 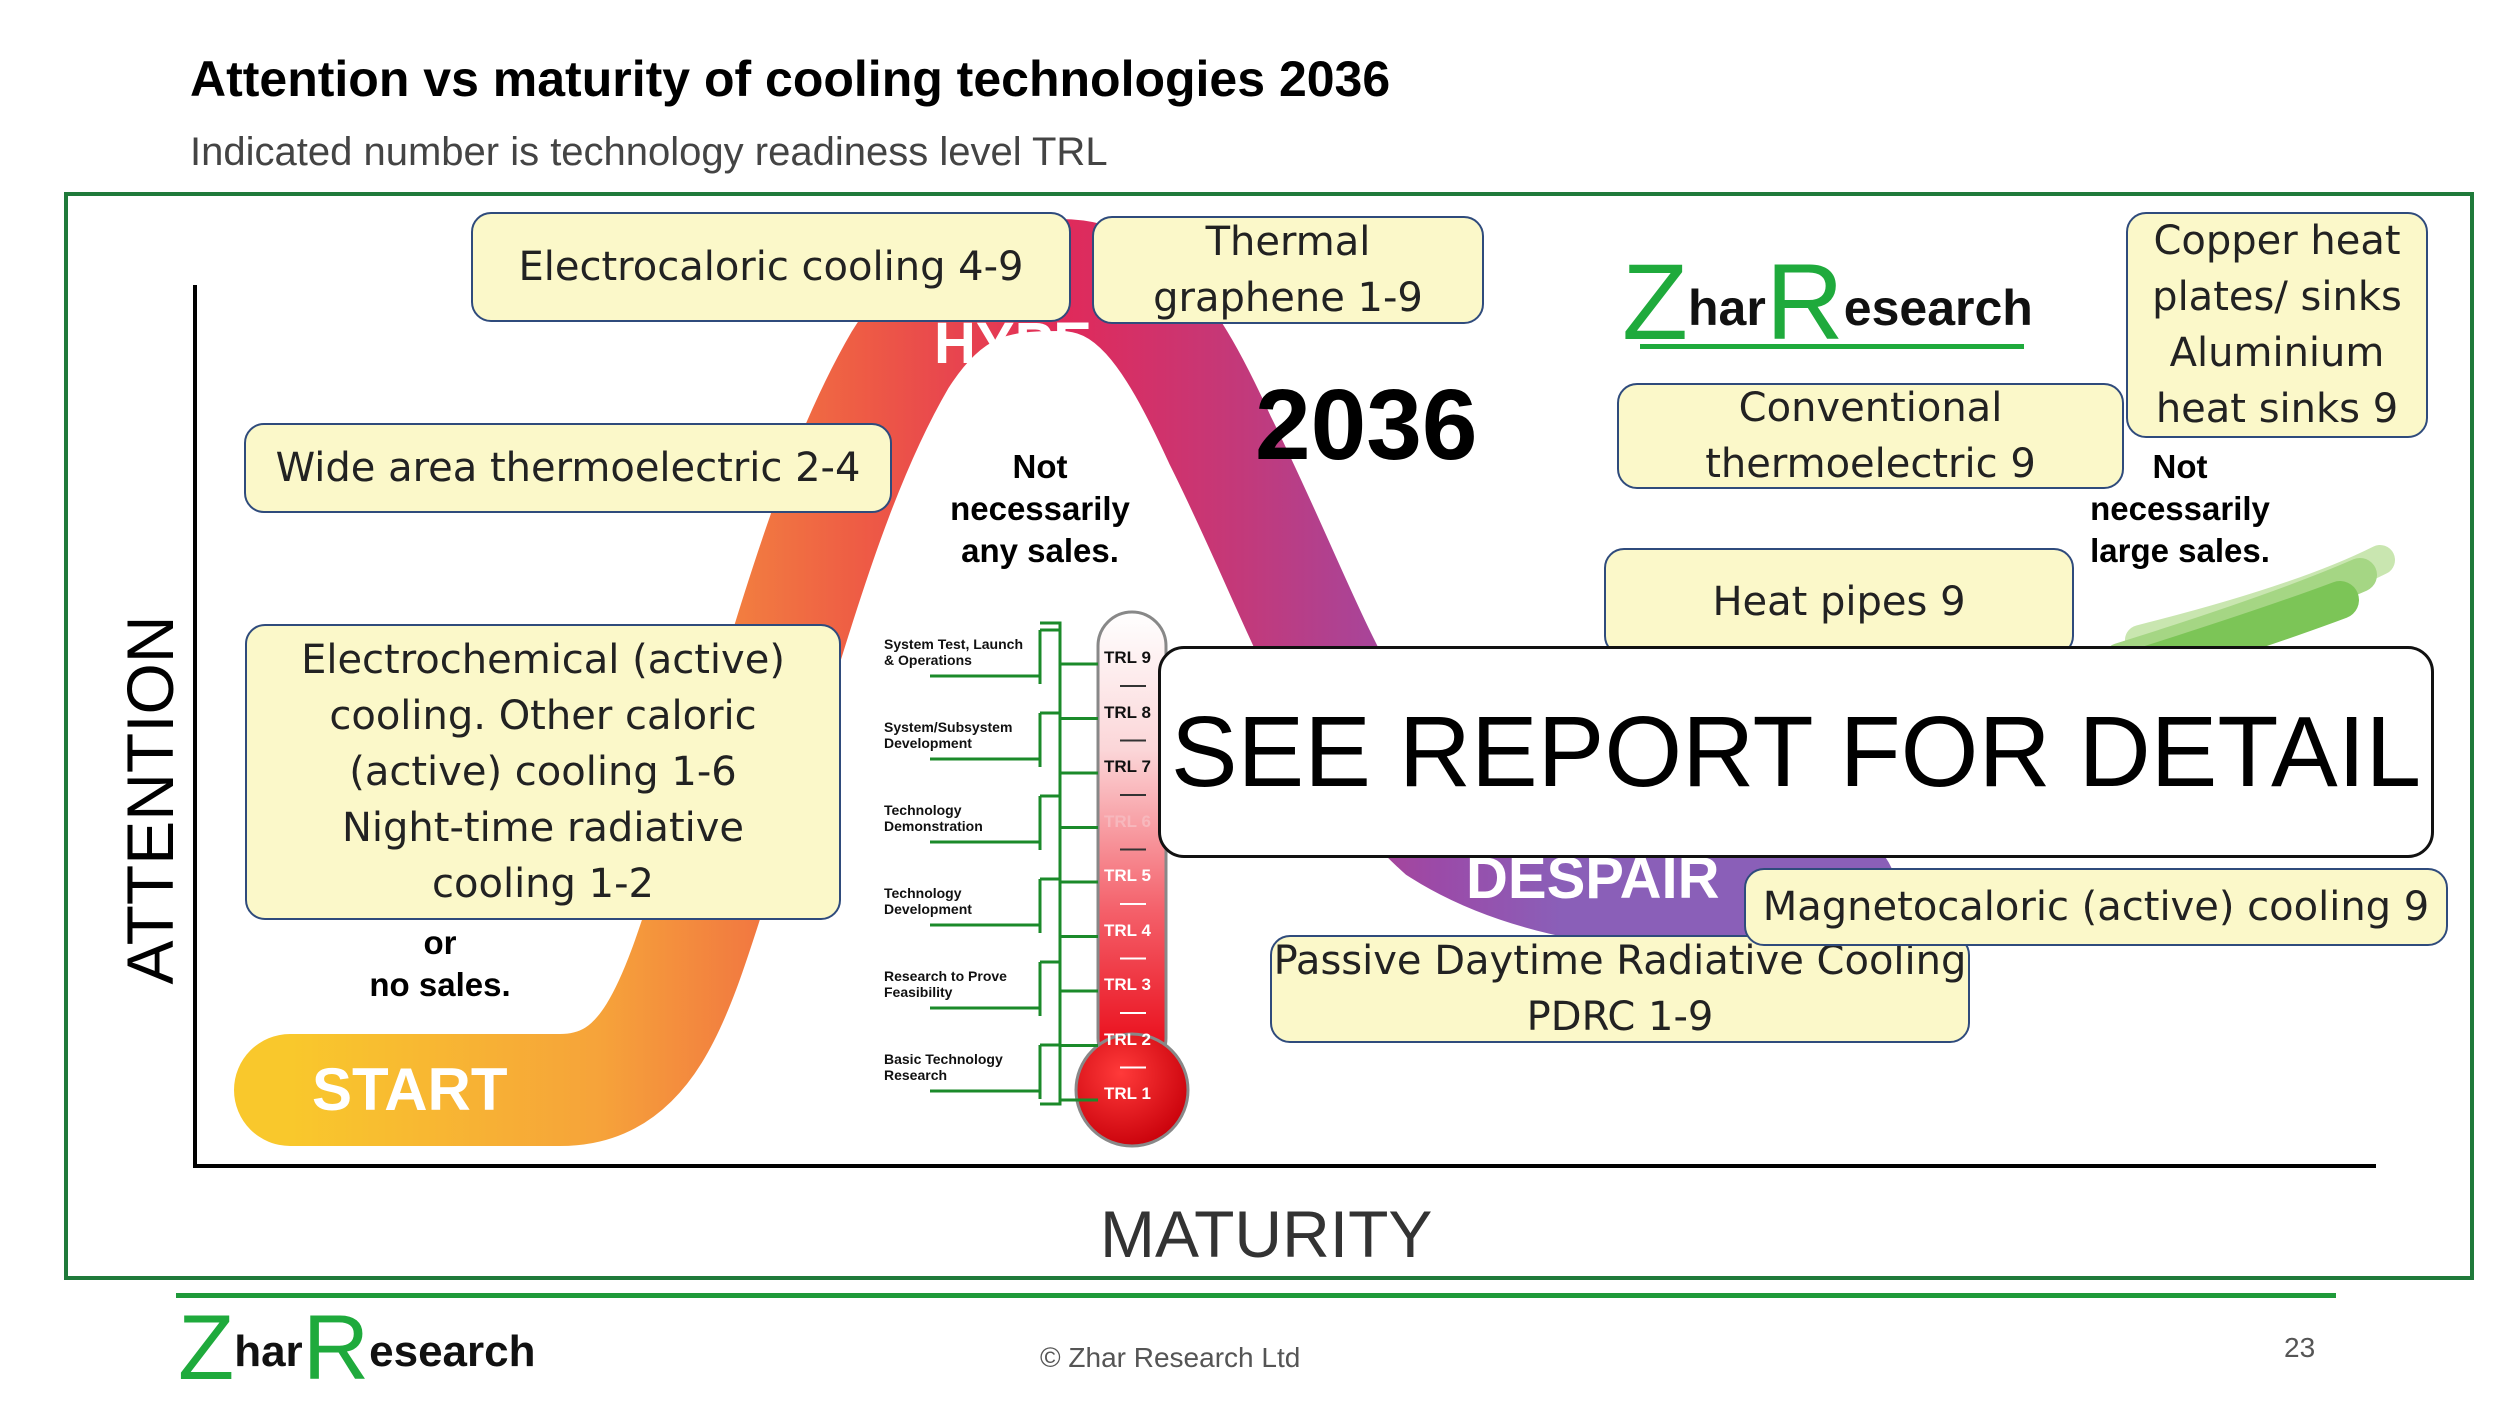 What do you see at coordinates (943, 1067) in the screenshot?
I see `trl-stage-caption: Basic Technology Research` at bounding box center [943, 1067].